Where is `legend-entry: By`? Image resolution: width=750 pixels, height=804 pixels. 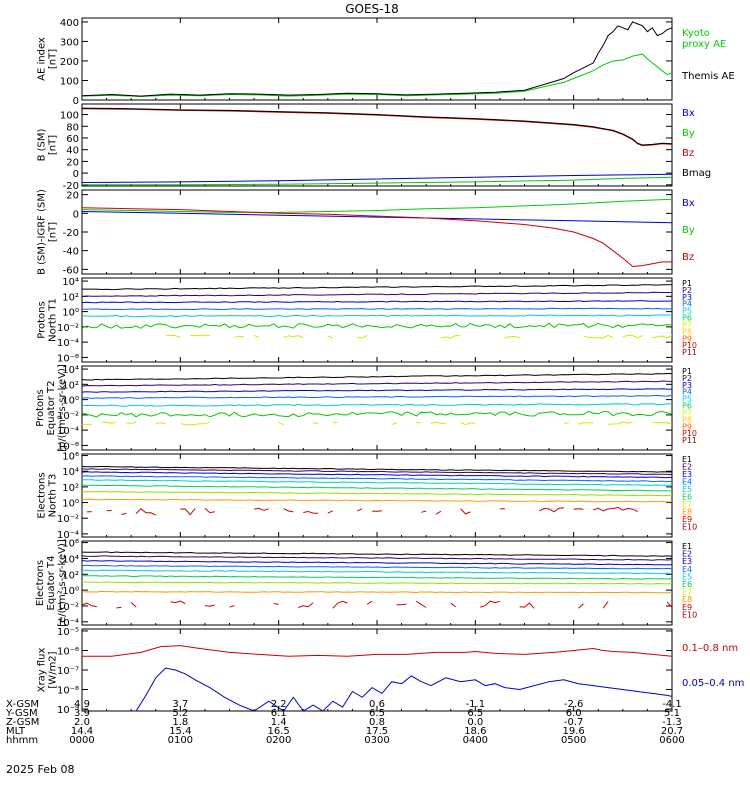
legend-entry: By is located at coordinates (688, 230).